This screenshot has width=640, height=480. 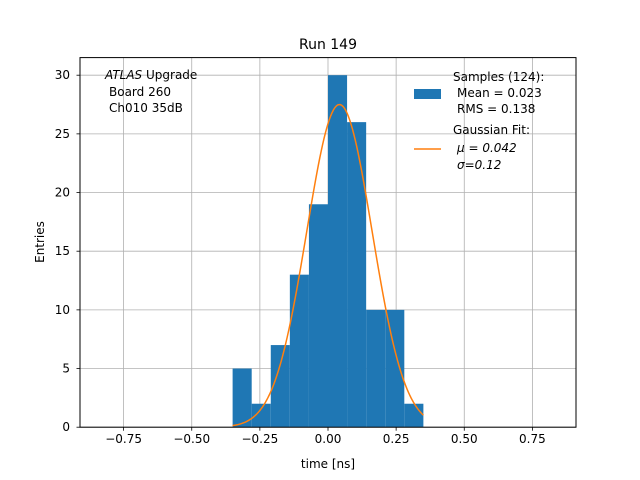 What do you see at coordinates (491, 130) in the screenshot?
I see `legend-fit-label: Gaussian Fit:` at bounding box center [491, 130].